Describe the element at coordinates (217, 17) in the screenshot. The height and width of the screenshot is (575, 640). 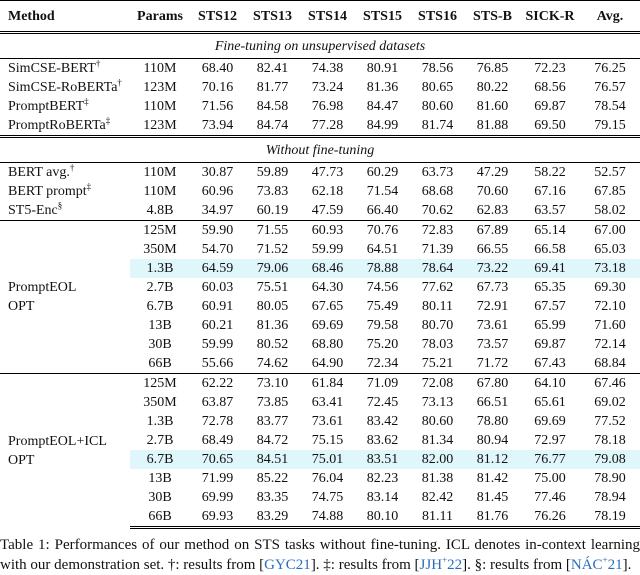
I see `column-header: STS12` at that location.